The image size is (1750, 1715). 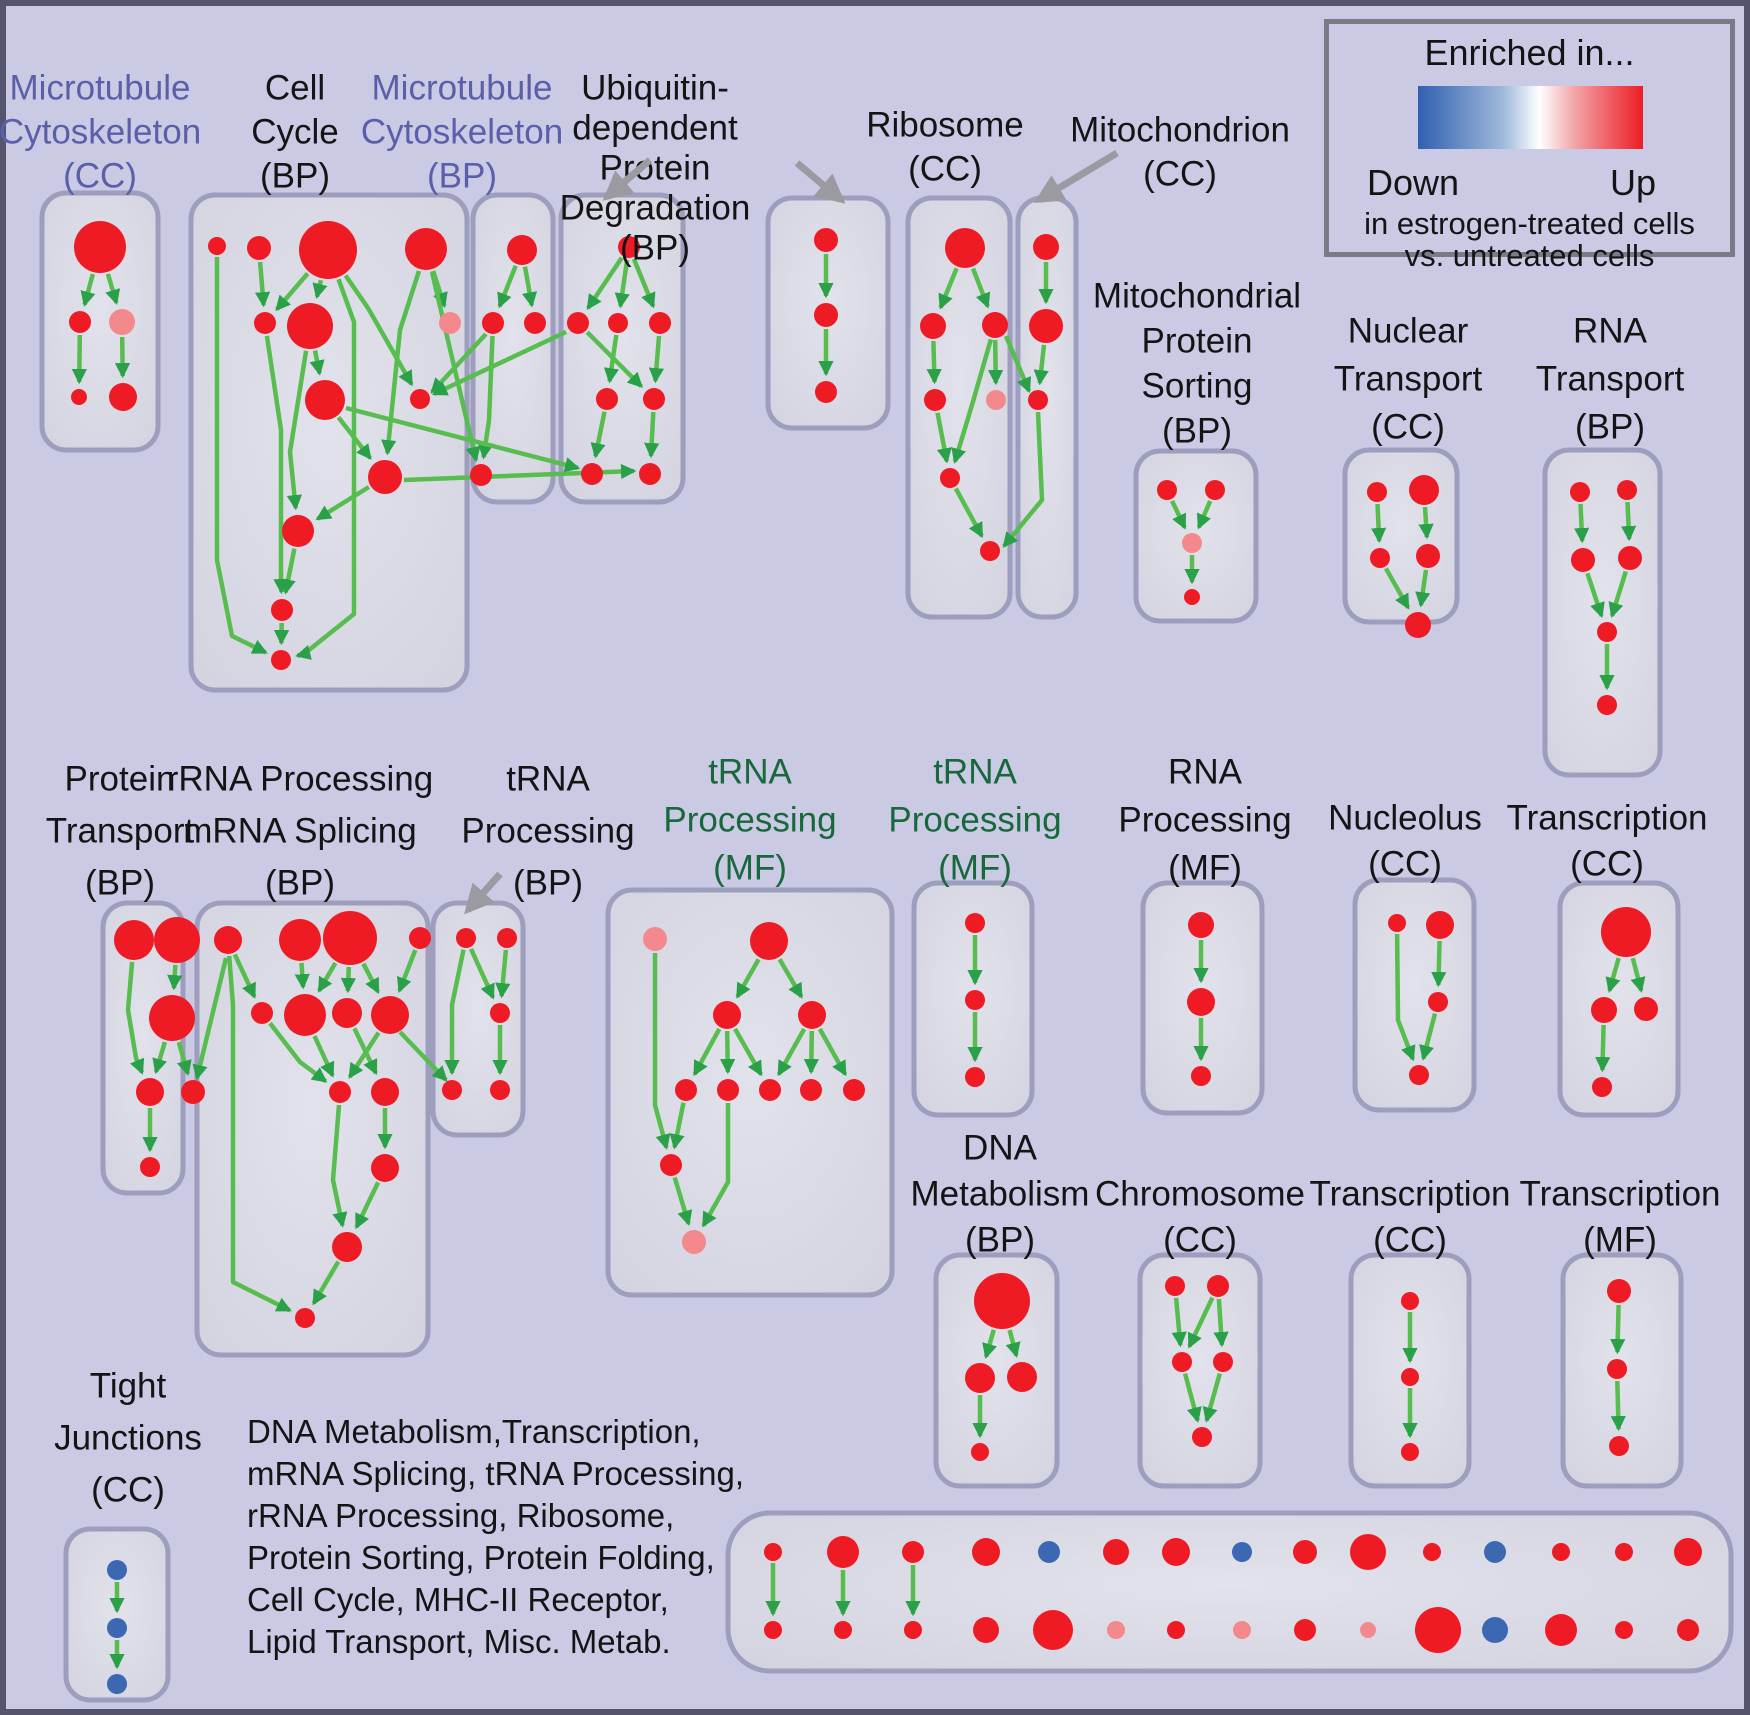 What do you see at coordinates (1529, 223) in the screenshot?
I see `legend-subtitle-1: in estrogen-treated cells` at bounding box center [1529, 223].